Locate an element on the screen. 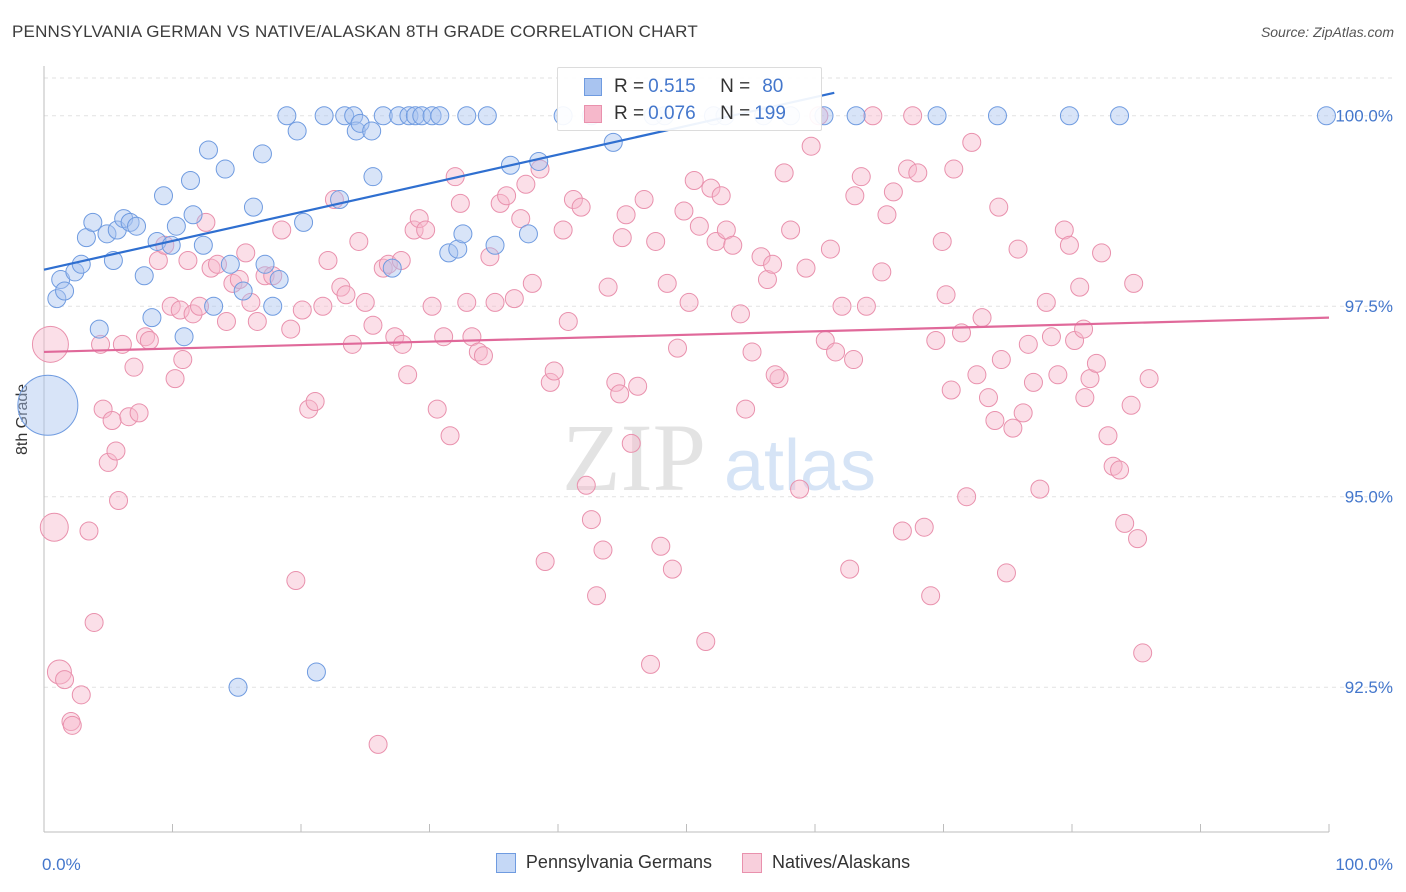 The image size is (1406, 892). n-value: 199 is located at coordinates (770, 113).